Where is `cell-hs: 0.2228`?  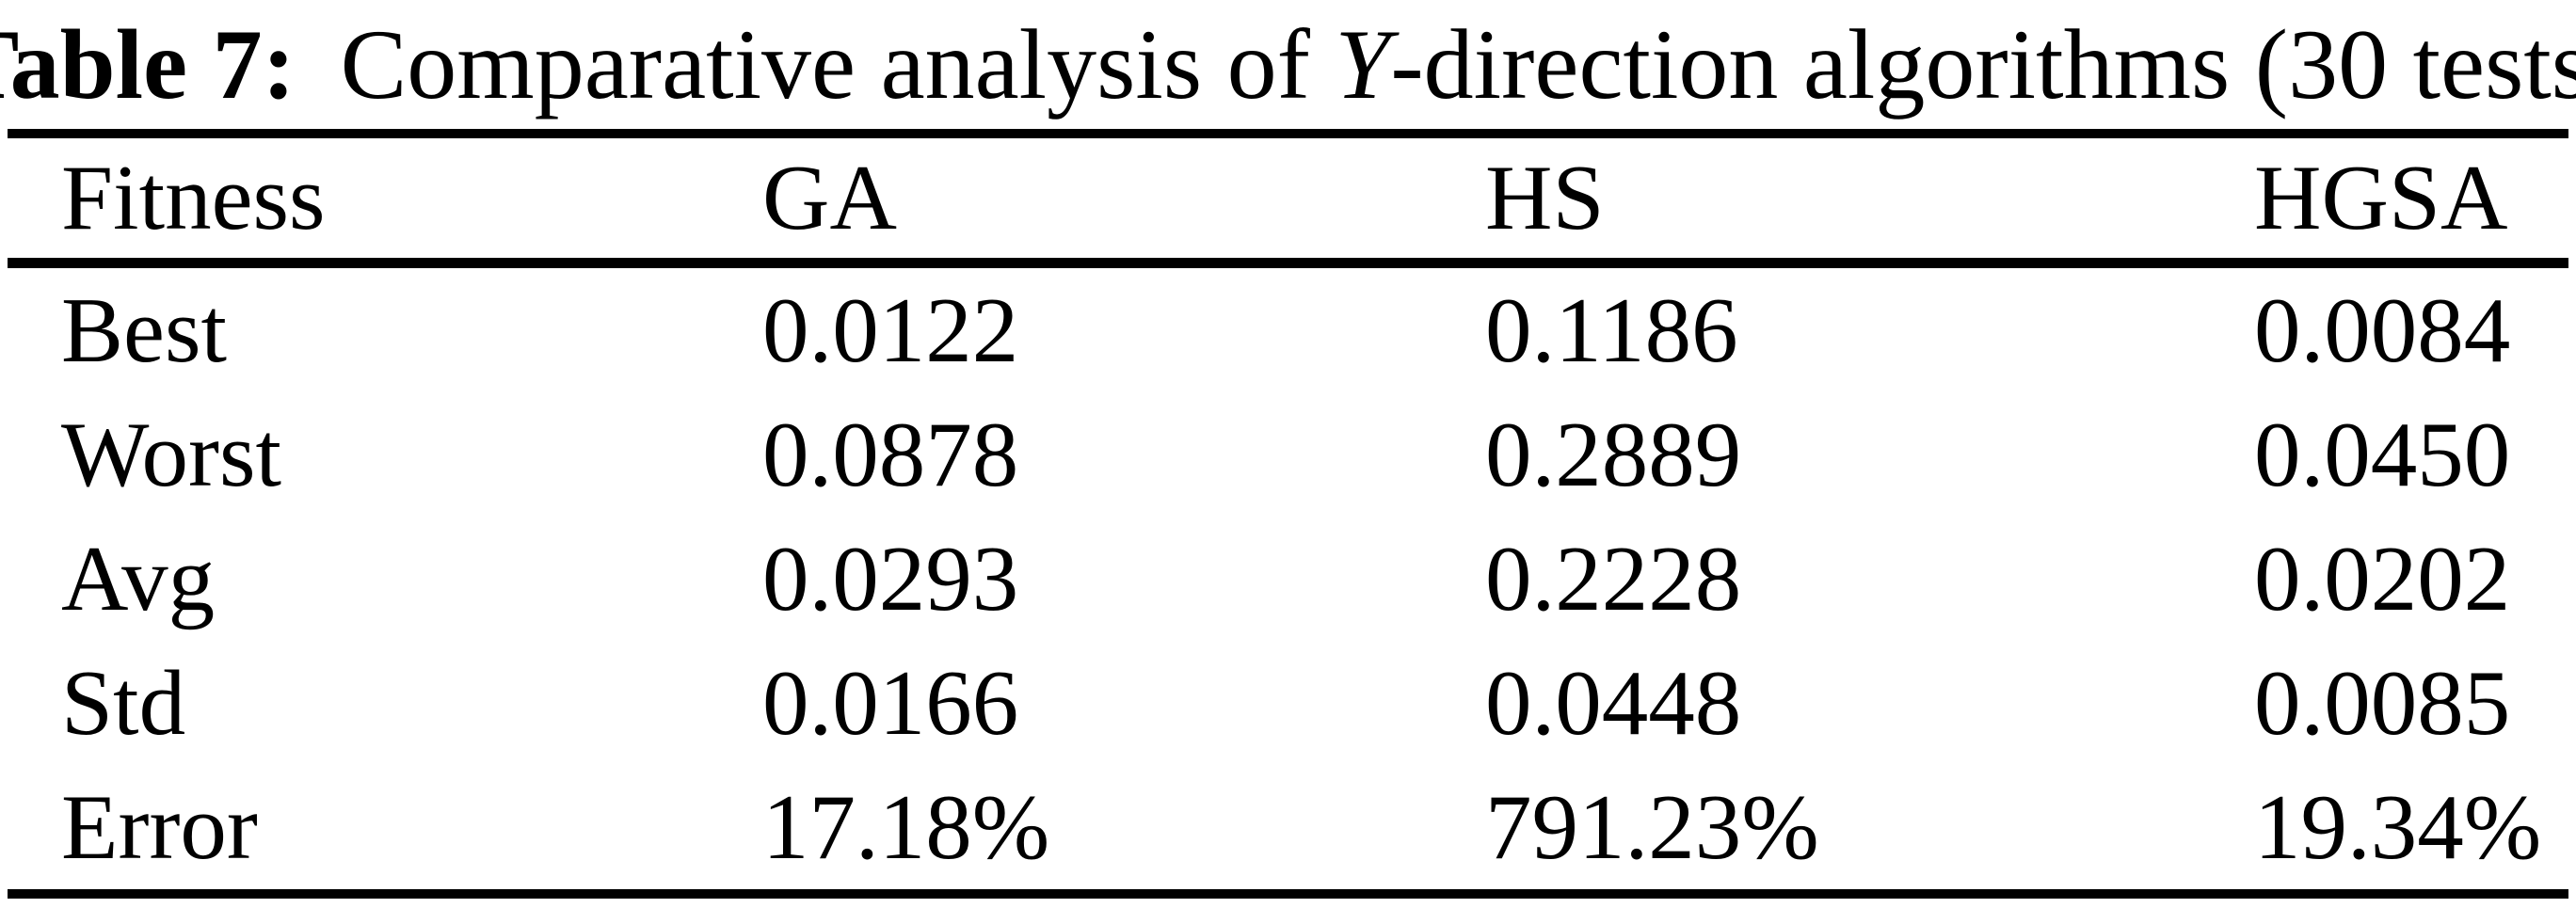 cell-hs: 0.2228 is located at coordinates (1613, 579).